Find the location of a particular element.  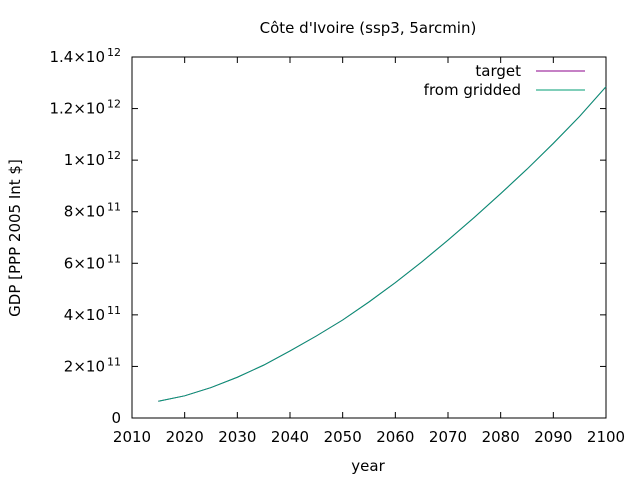

x-axis-label: year is located at coordinates (368, 466).